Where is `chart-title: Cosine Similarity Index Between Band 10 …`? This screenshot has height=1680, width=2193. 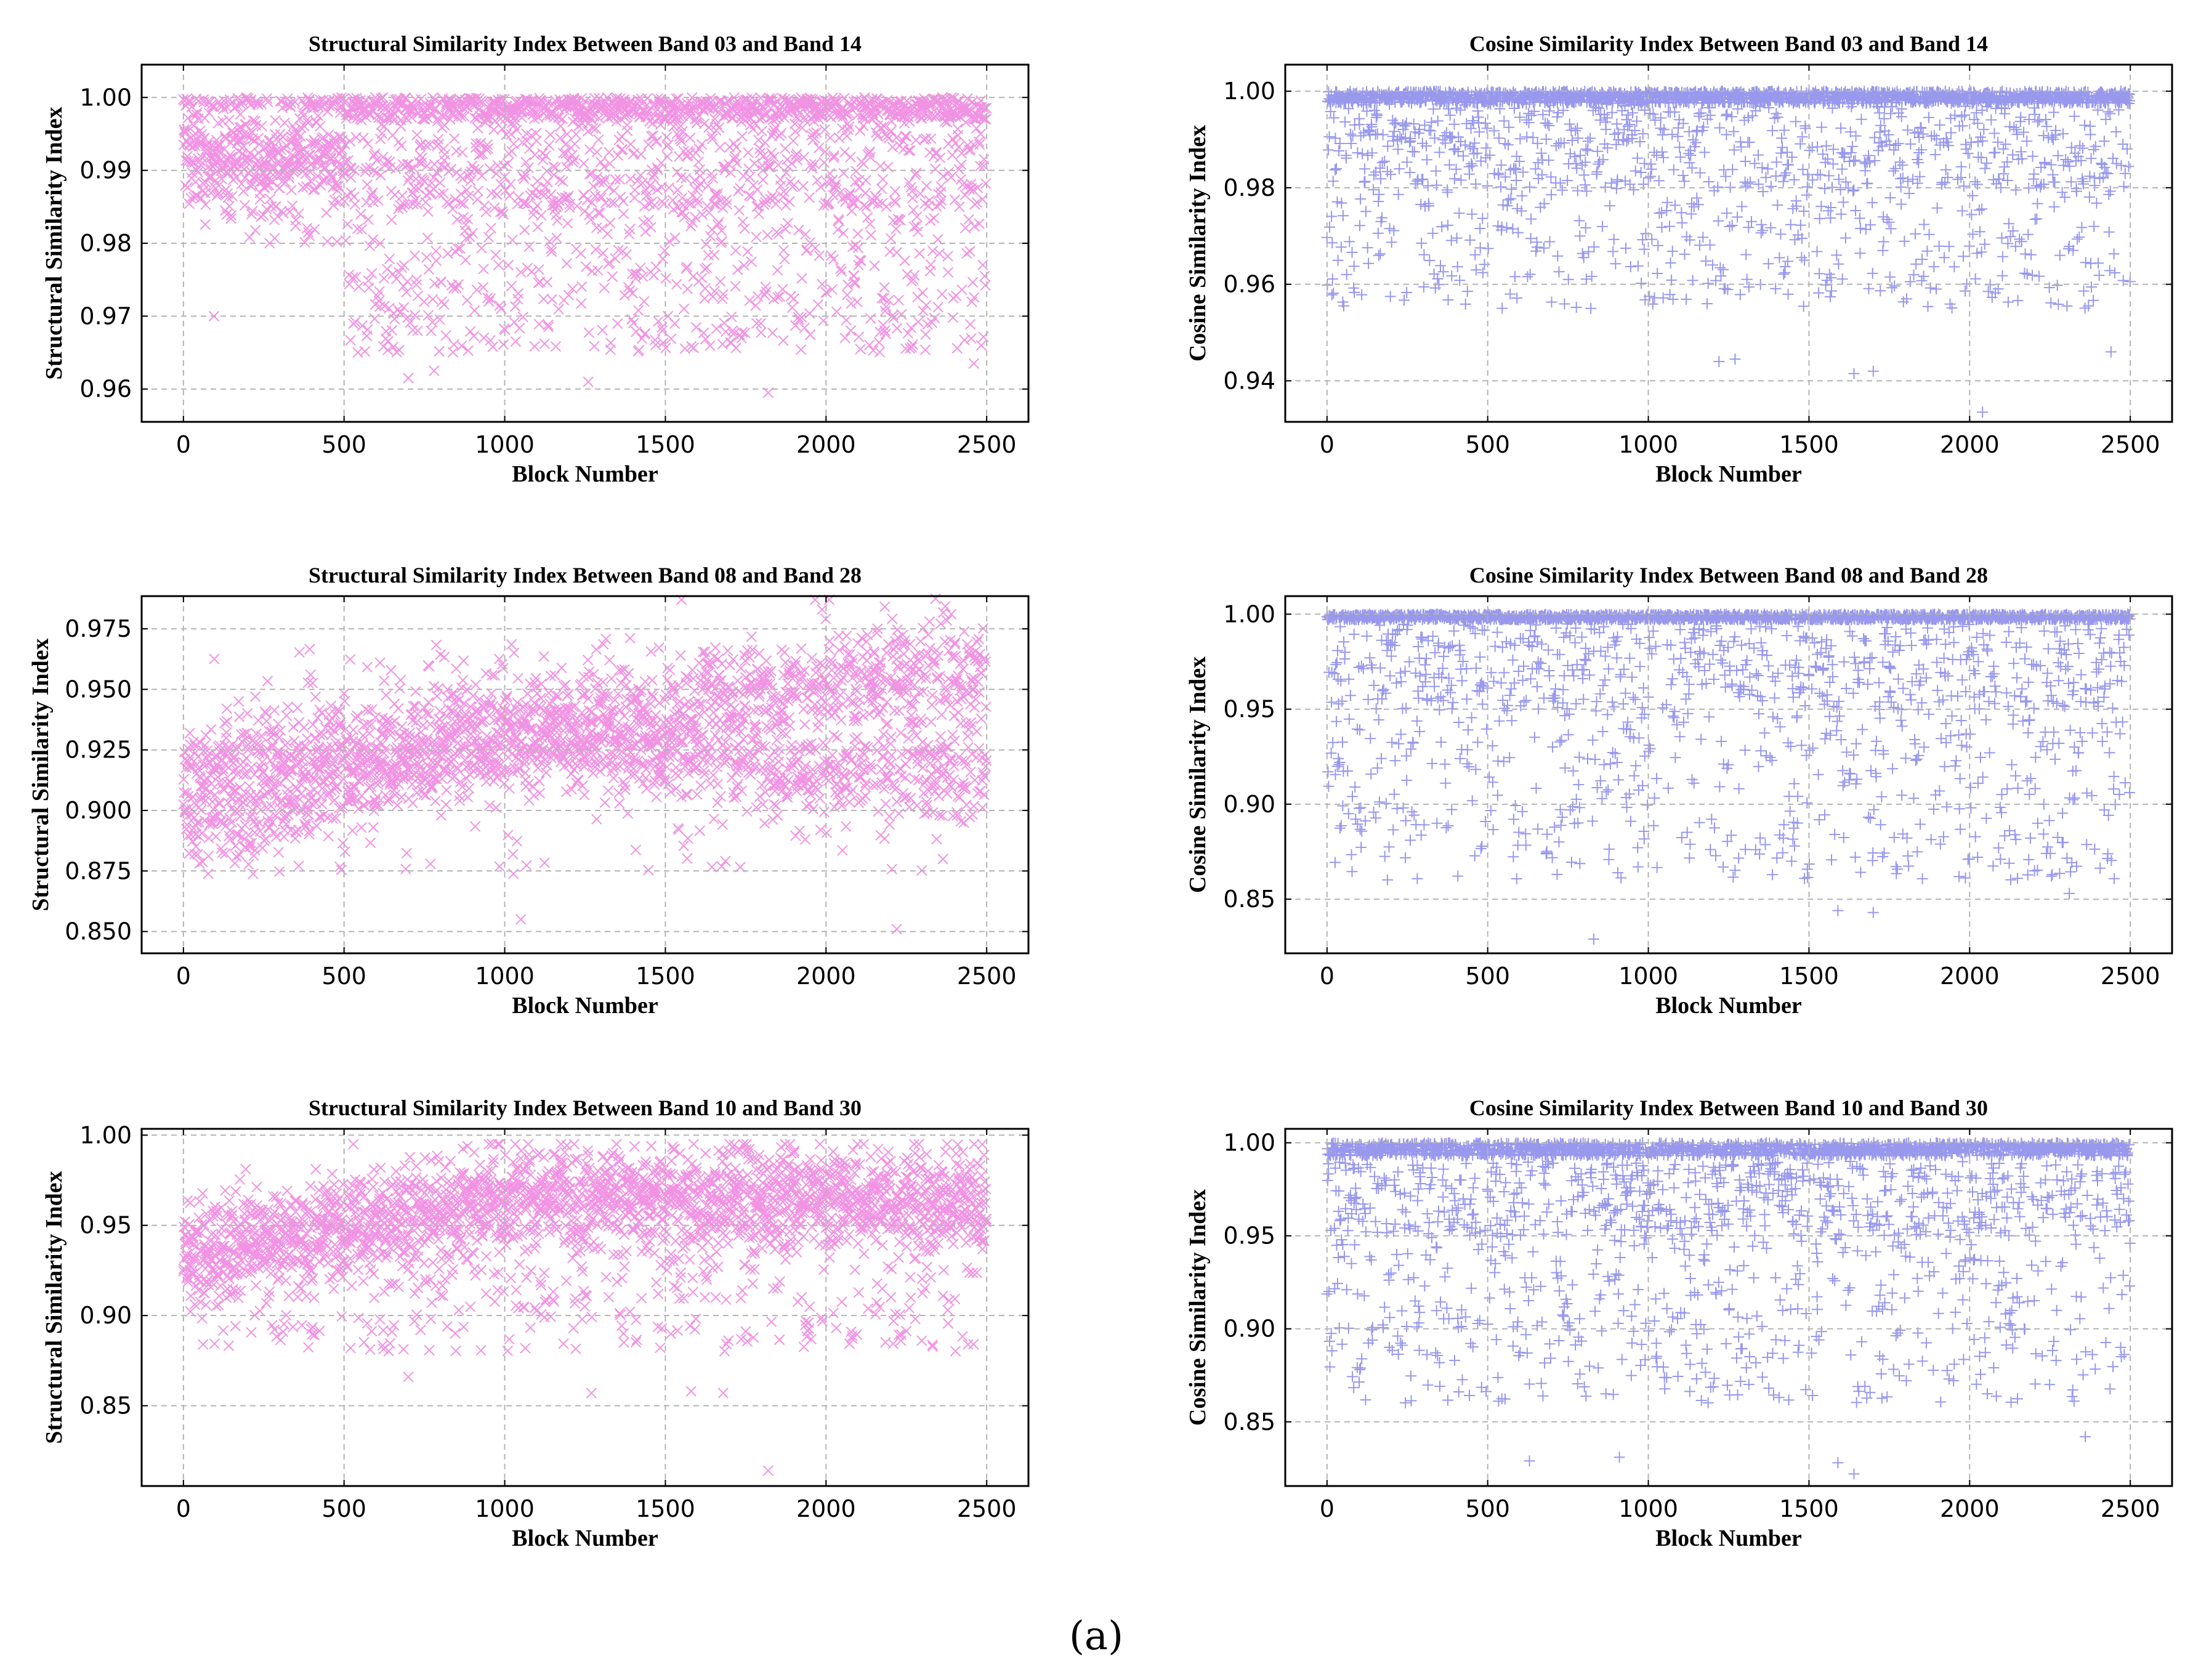 chart-title: Cosine Similarity Index Between Band 10 … is located at coordinates (1728, 1108).